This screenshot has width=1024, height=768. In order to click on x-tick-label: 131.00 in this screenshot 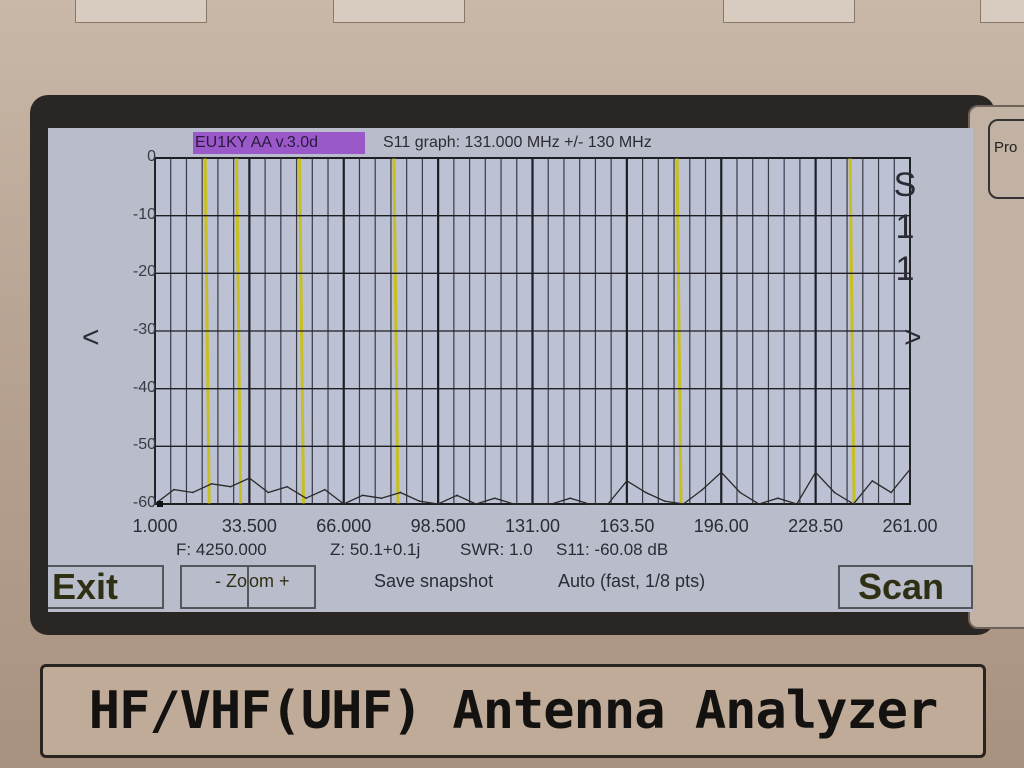, I will do `click(532, 526)`.